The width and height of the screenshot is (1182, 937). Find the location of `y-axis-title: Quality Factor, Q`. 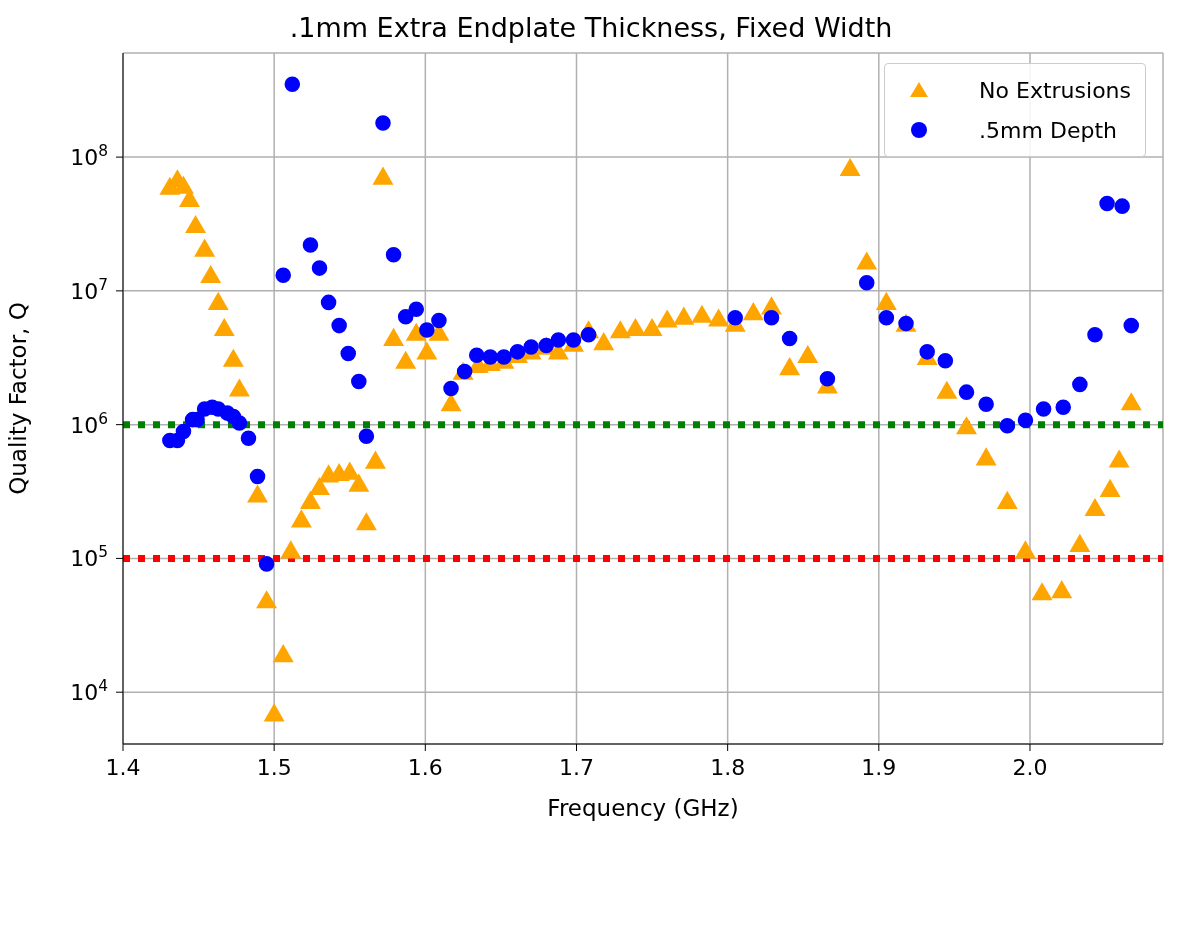

y-axis-title: Quality Factor, Q is located at coordinates (18, 398).